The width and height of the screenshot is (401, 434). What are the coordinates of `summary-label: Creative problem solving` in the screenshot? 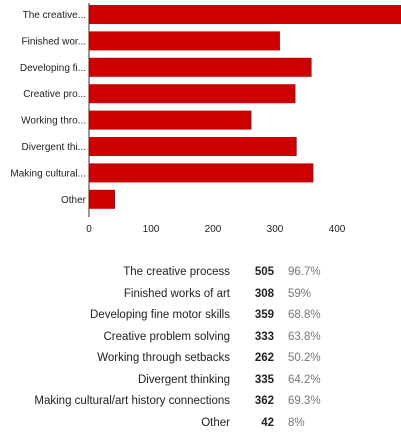 It's located at (122, 338).